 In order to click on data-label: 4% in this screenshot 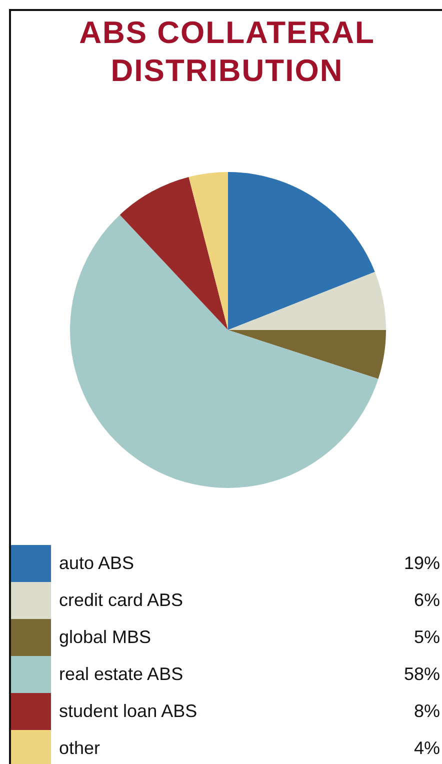, I will do `click(427, 748)`.